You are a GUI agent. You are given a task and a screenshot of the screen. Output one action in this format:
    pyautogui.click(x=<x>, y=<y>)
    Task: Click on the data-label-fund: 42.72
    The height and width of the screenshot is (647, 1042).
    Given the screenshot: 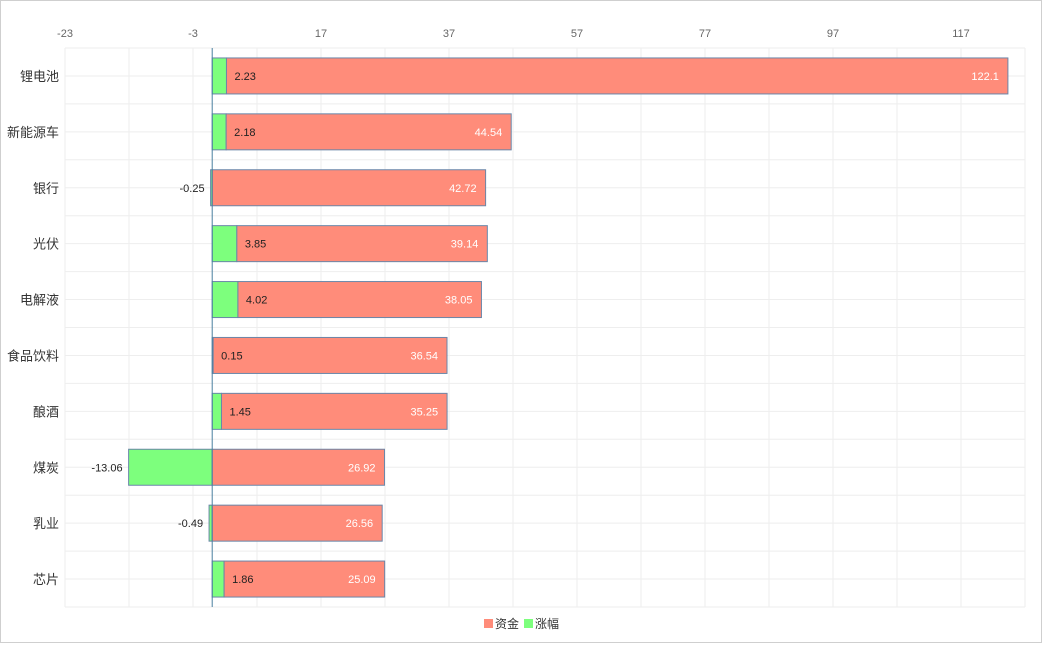 What is the action you would take?
    pyautogui.click(x=463, y=189)
    